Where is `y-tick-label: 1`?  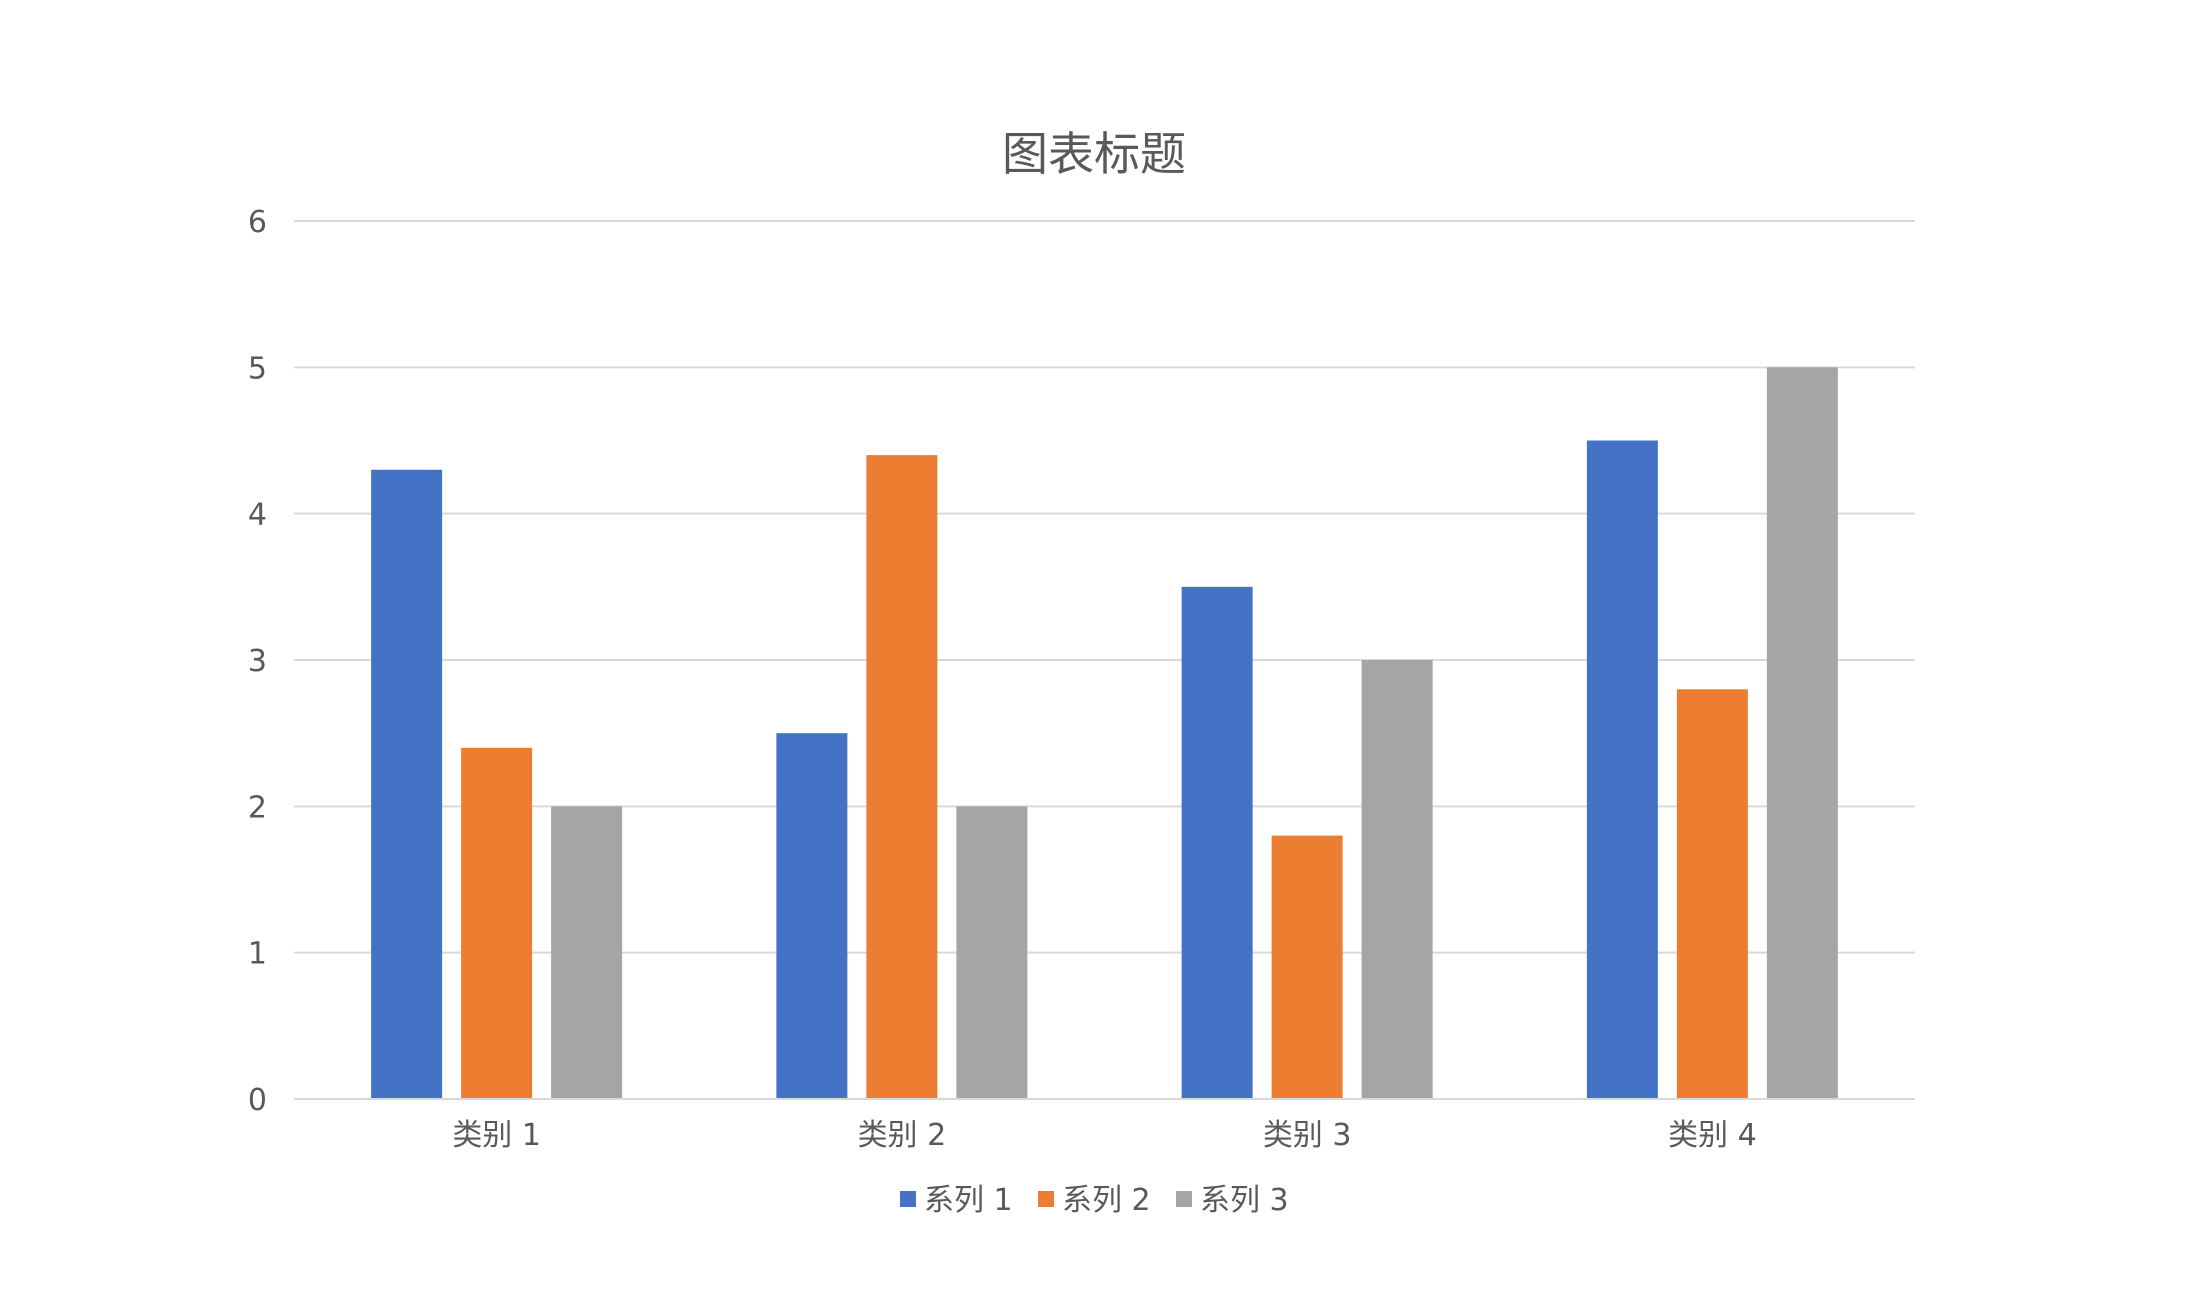
y-tick-label: 1 is located at coordinates (257, 954).